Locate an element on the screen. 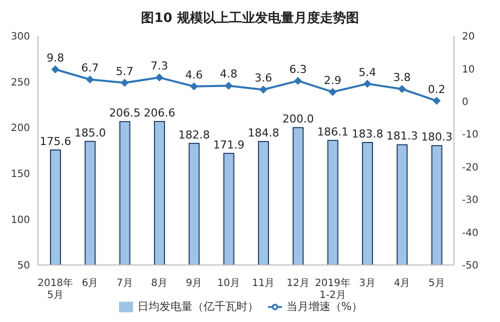 The height and width of the screenshot is (322, 500). y2-tick-label: -10 is located at coordinates (470, 135).